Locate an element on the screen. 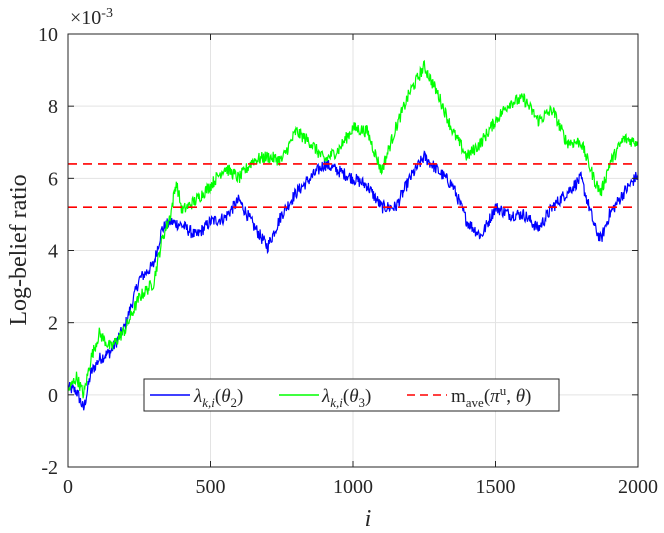  y-tick-label: 6 is located at coordinates (53, 179).